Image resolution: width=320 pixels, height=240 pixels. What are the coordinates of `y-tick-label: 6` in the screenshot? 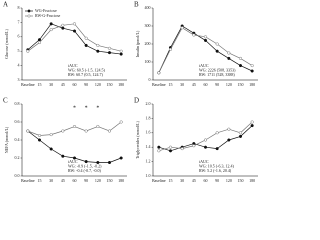 It's located at (19, 36).